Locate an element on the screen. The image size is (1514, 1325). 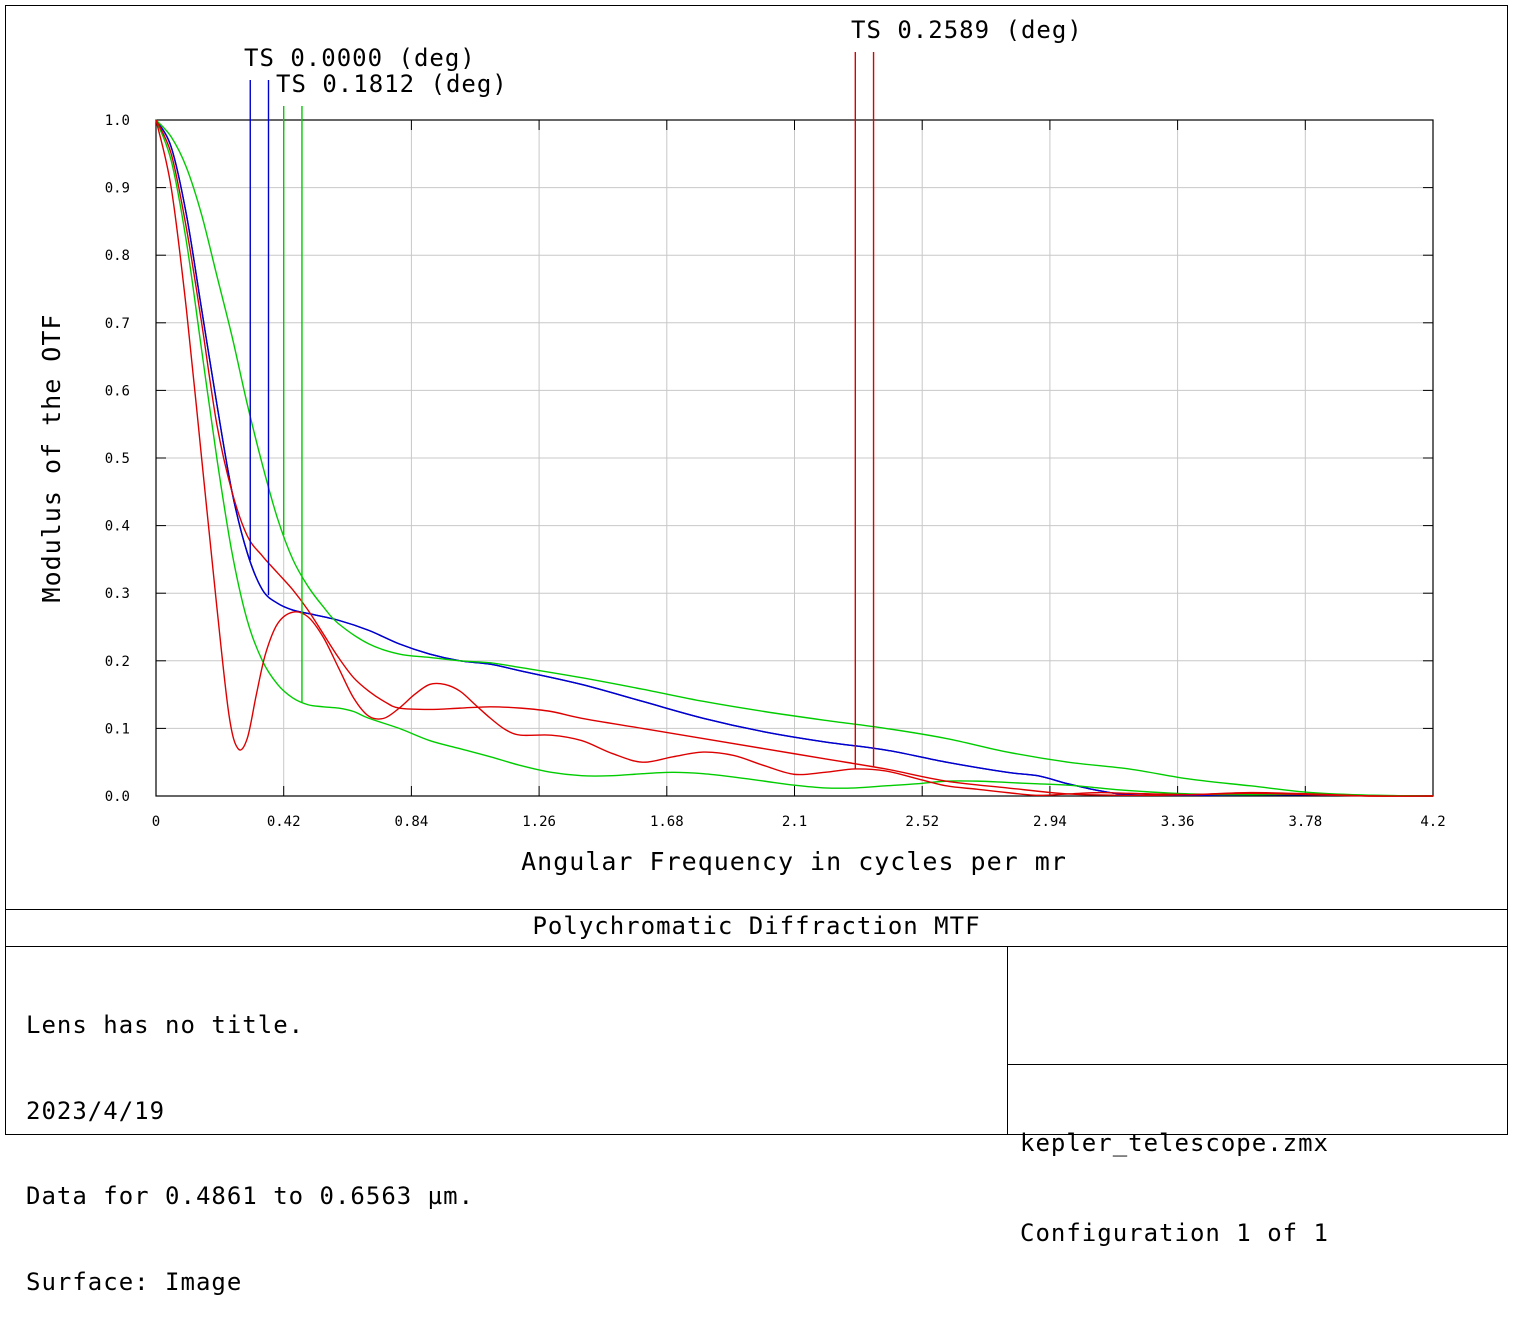
x-tick-label: 0.42 is located at coordinates (284, 822).